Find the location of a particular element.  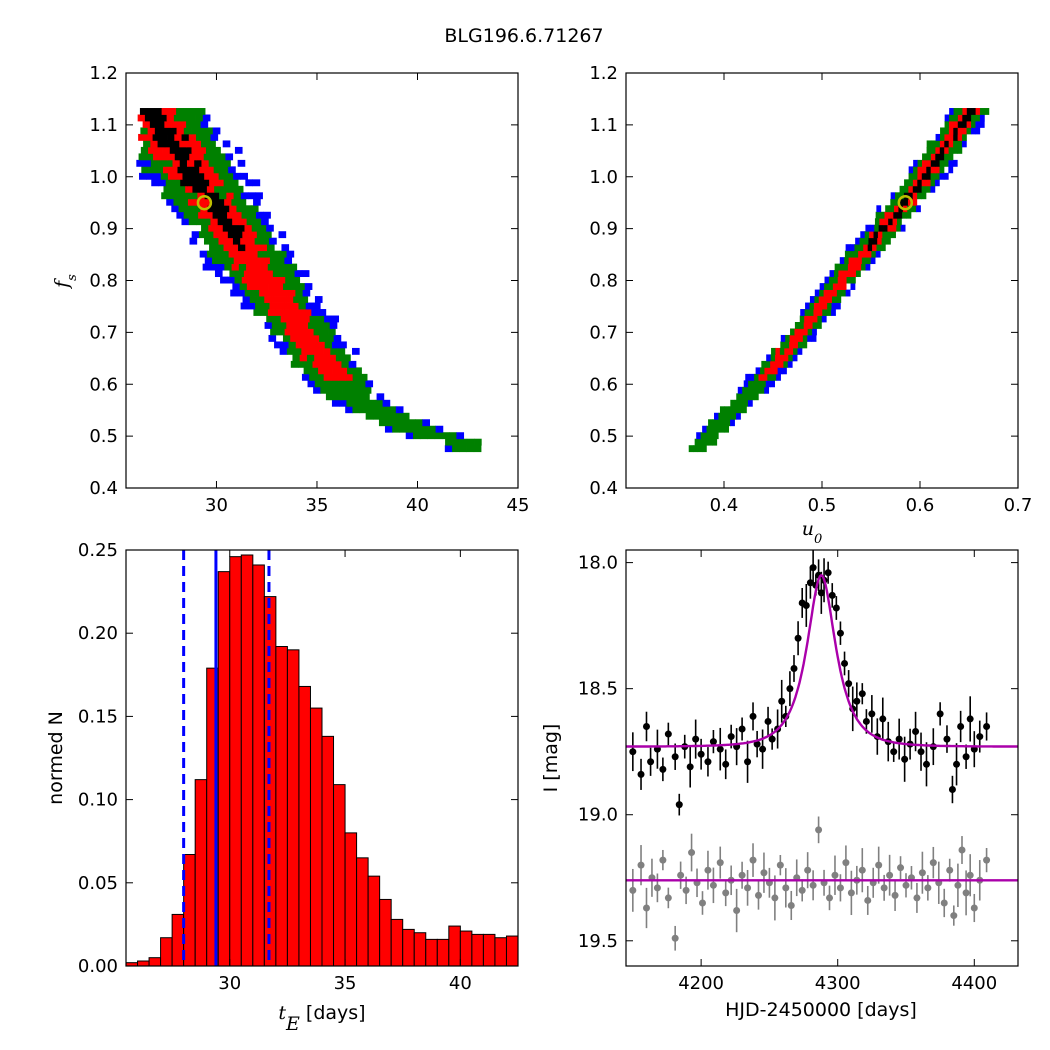

x-tick-label: 0.7 is located at coordinates (1018, 505).